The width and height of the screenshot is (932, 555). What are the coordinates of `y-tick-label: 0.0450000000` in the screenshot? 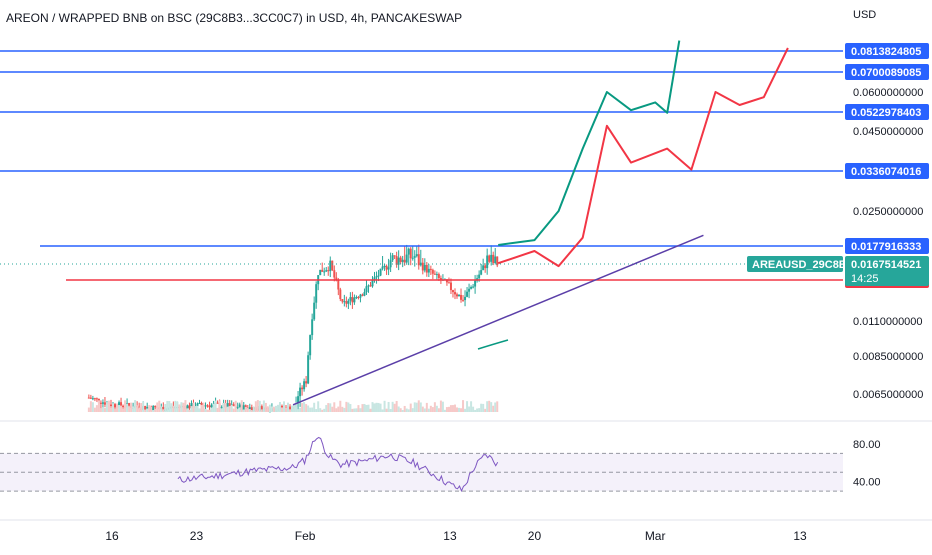 It's located at (888, 132).